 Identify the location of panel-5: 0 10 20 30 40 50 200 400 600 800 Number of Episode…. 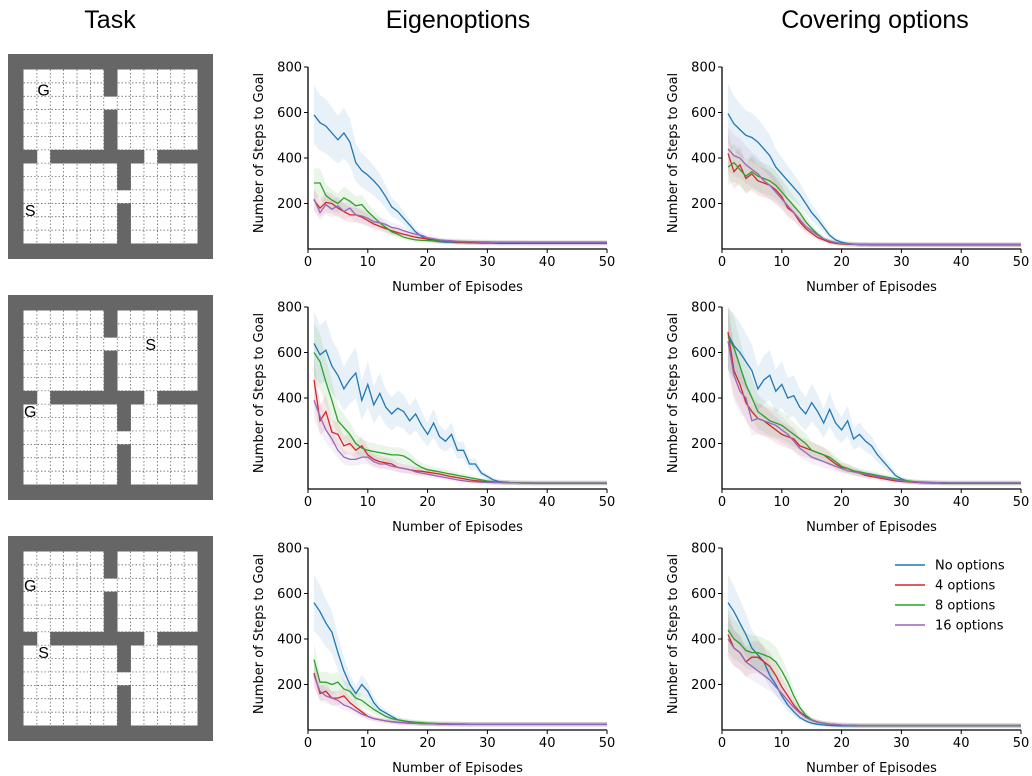
(433, 659).